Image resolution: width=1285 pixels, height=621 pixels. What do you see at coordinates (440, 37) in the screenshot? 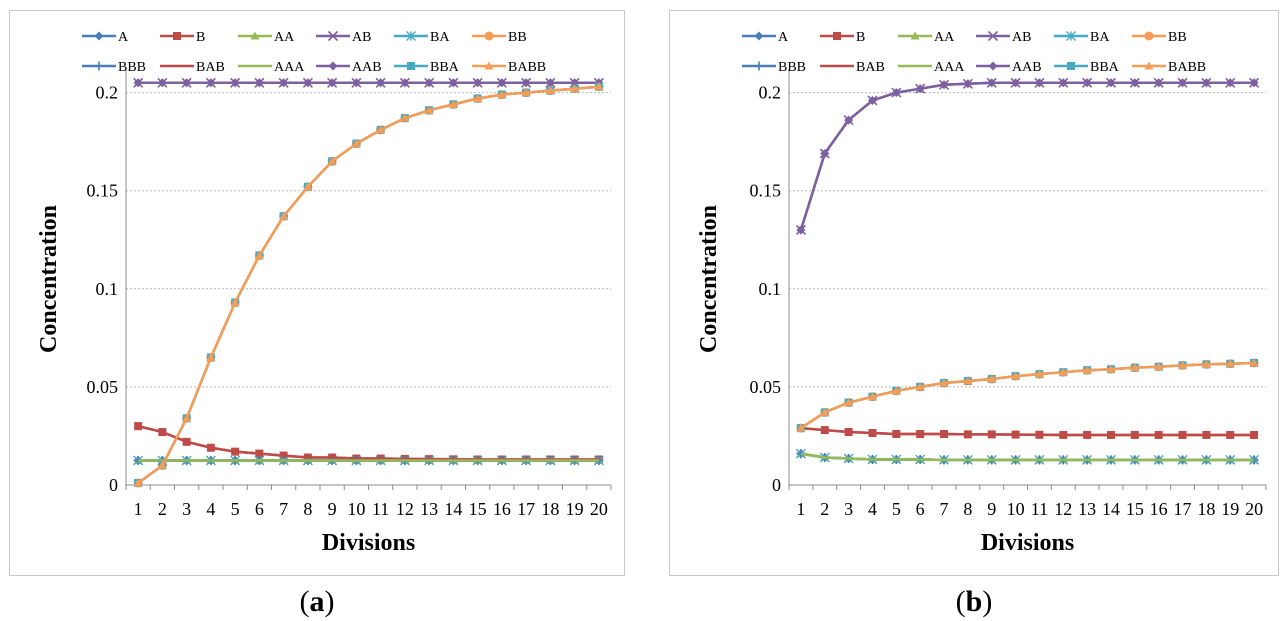
I see `legend-label-a-BA: BA` at bounding box center [440, 37].